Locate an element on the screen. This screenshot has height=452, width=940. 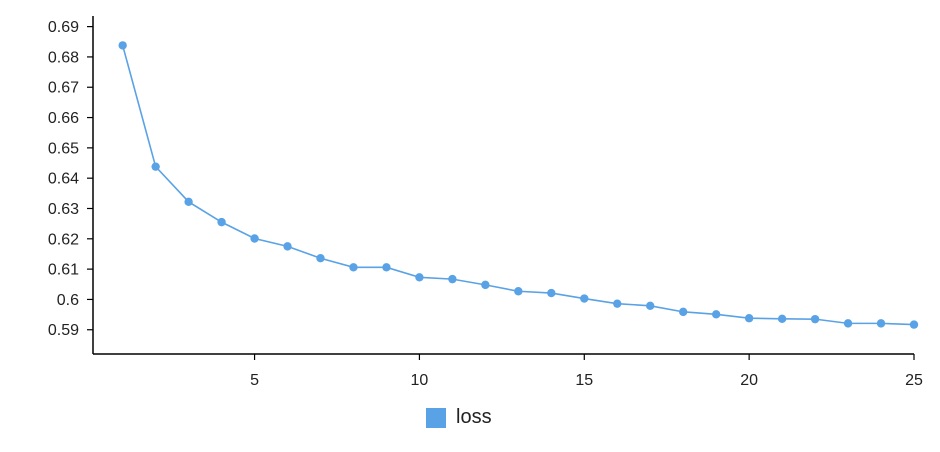
x-axis-ticks: 5 10 15 20 25 is located at coordinates (586, 371).